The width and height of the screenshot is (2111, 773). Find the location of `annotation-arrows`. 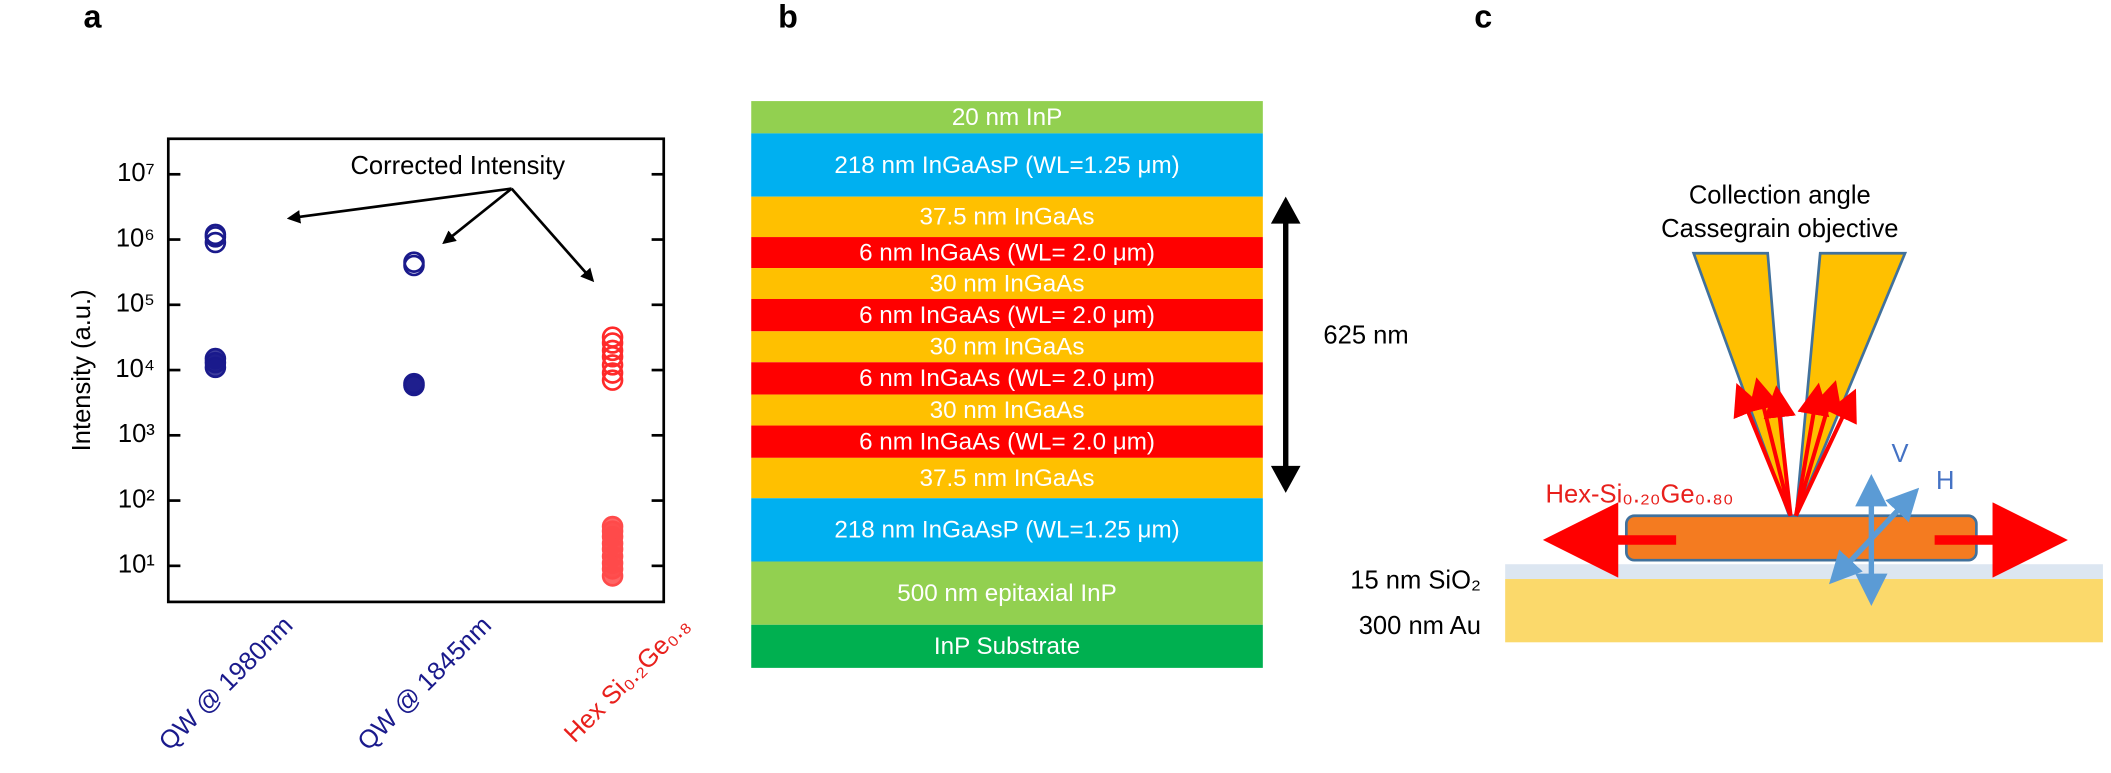

annotation-arrows is located at coordinates (440, 235).